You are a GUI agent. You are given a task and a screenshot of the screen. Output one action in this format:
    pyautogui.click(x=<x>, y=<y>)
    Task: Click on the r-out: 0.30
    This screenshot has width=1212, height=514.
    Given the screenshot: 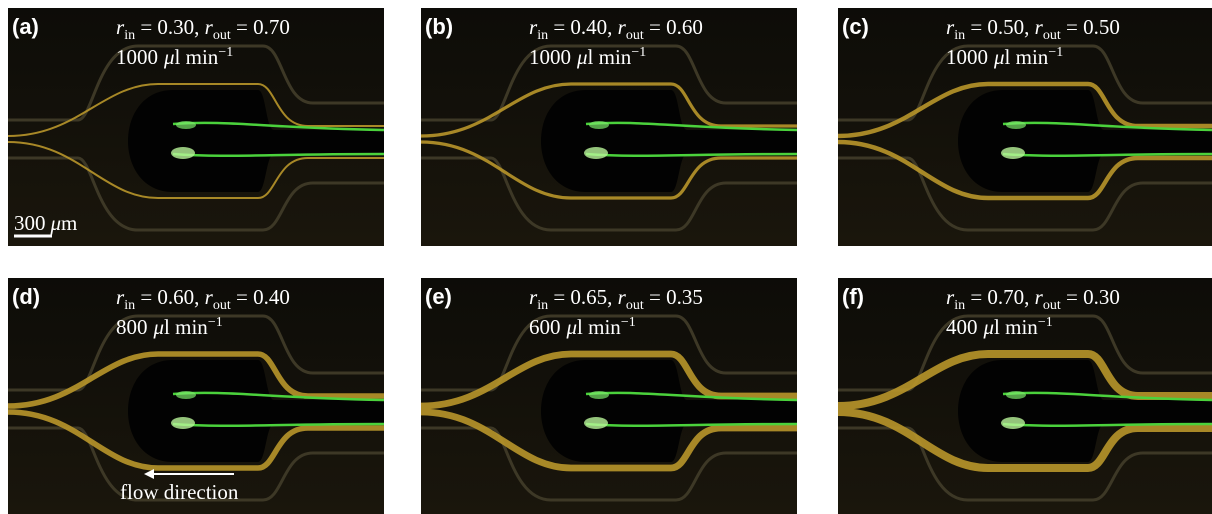 What is the action you would take?
    pyautogui.click(x=1101, y=297)
    